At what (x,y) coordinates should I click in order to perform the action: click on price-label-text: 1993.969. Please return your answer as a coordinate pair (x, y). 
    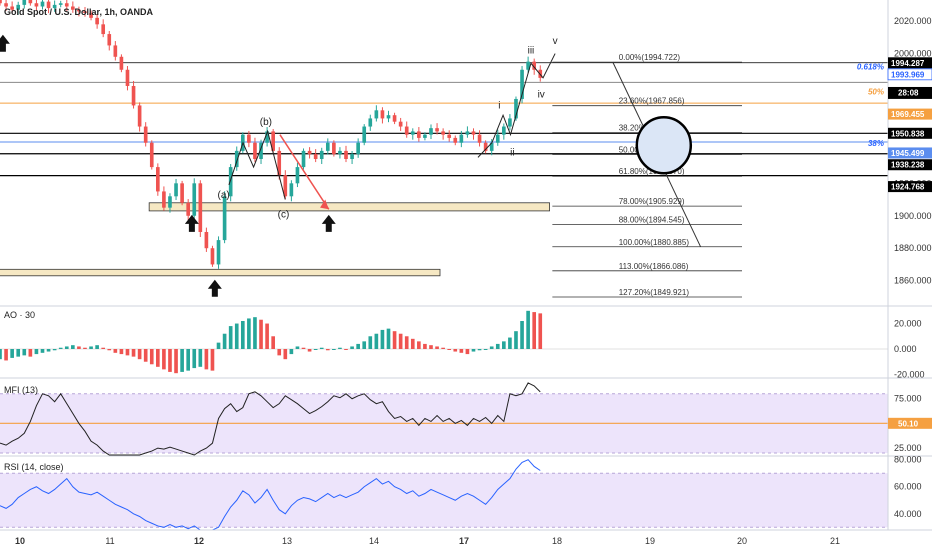
    Looking at the image, I should click on (908, 74).